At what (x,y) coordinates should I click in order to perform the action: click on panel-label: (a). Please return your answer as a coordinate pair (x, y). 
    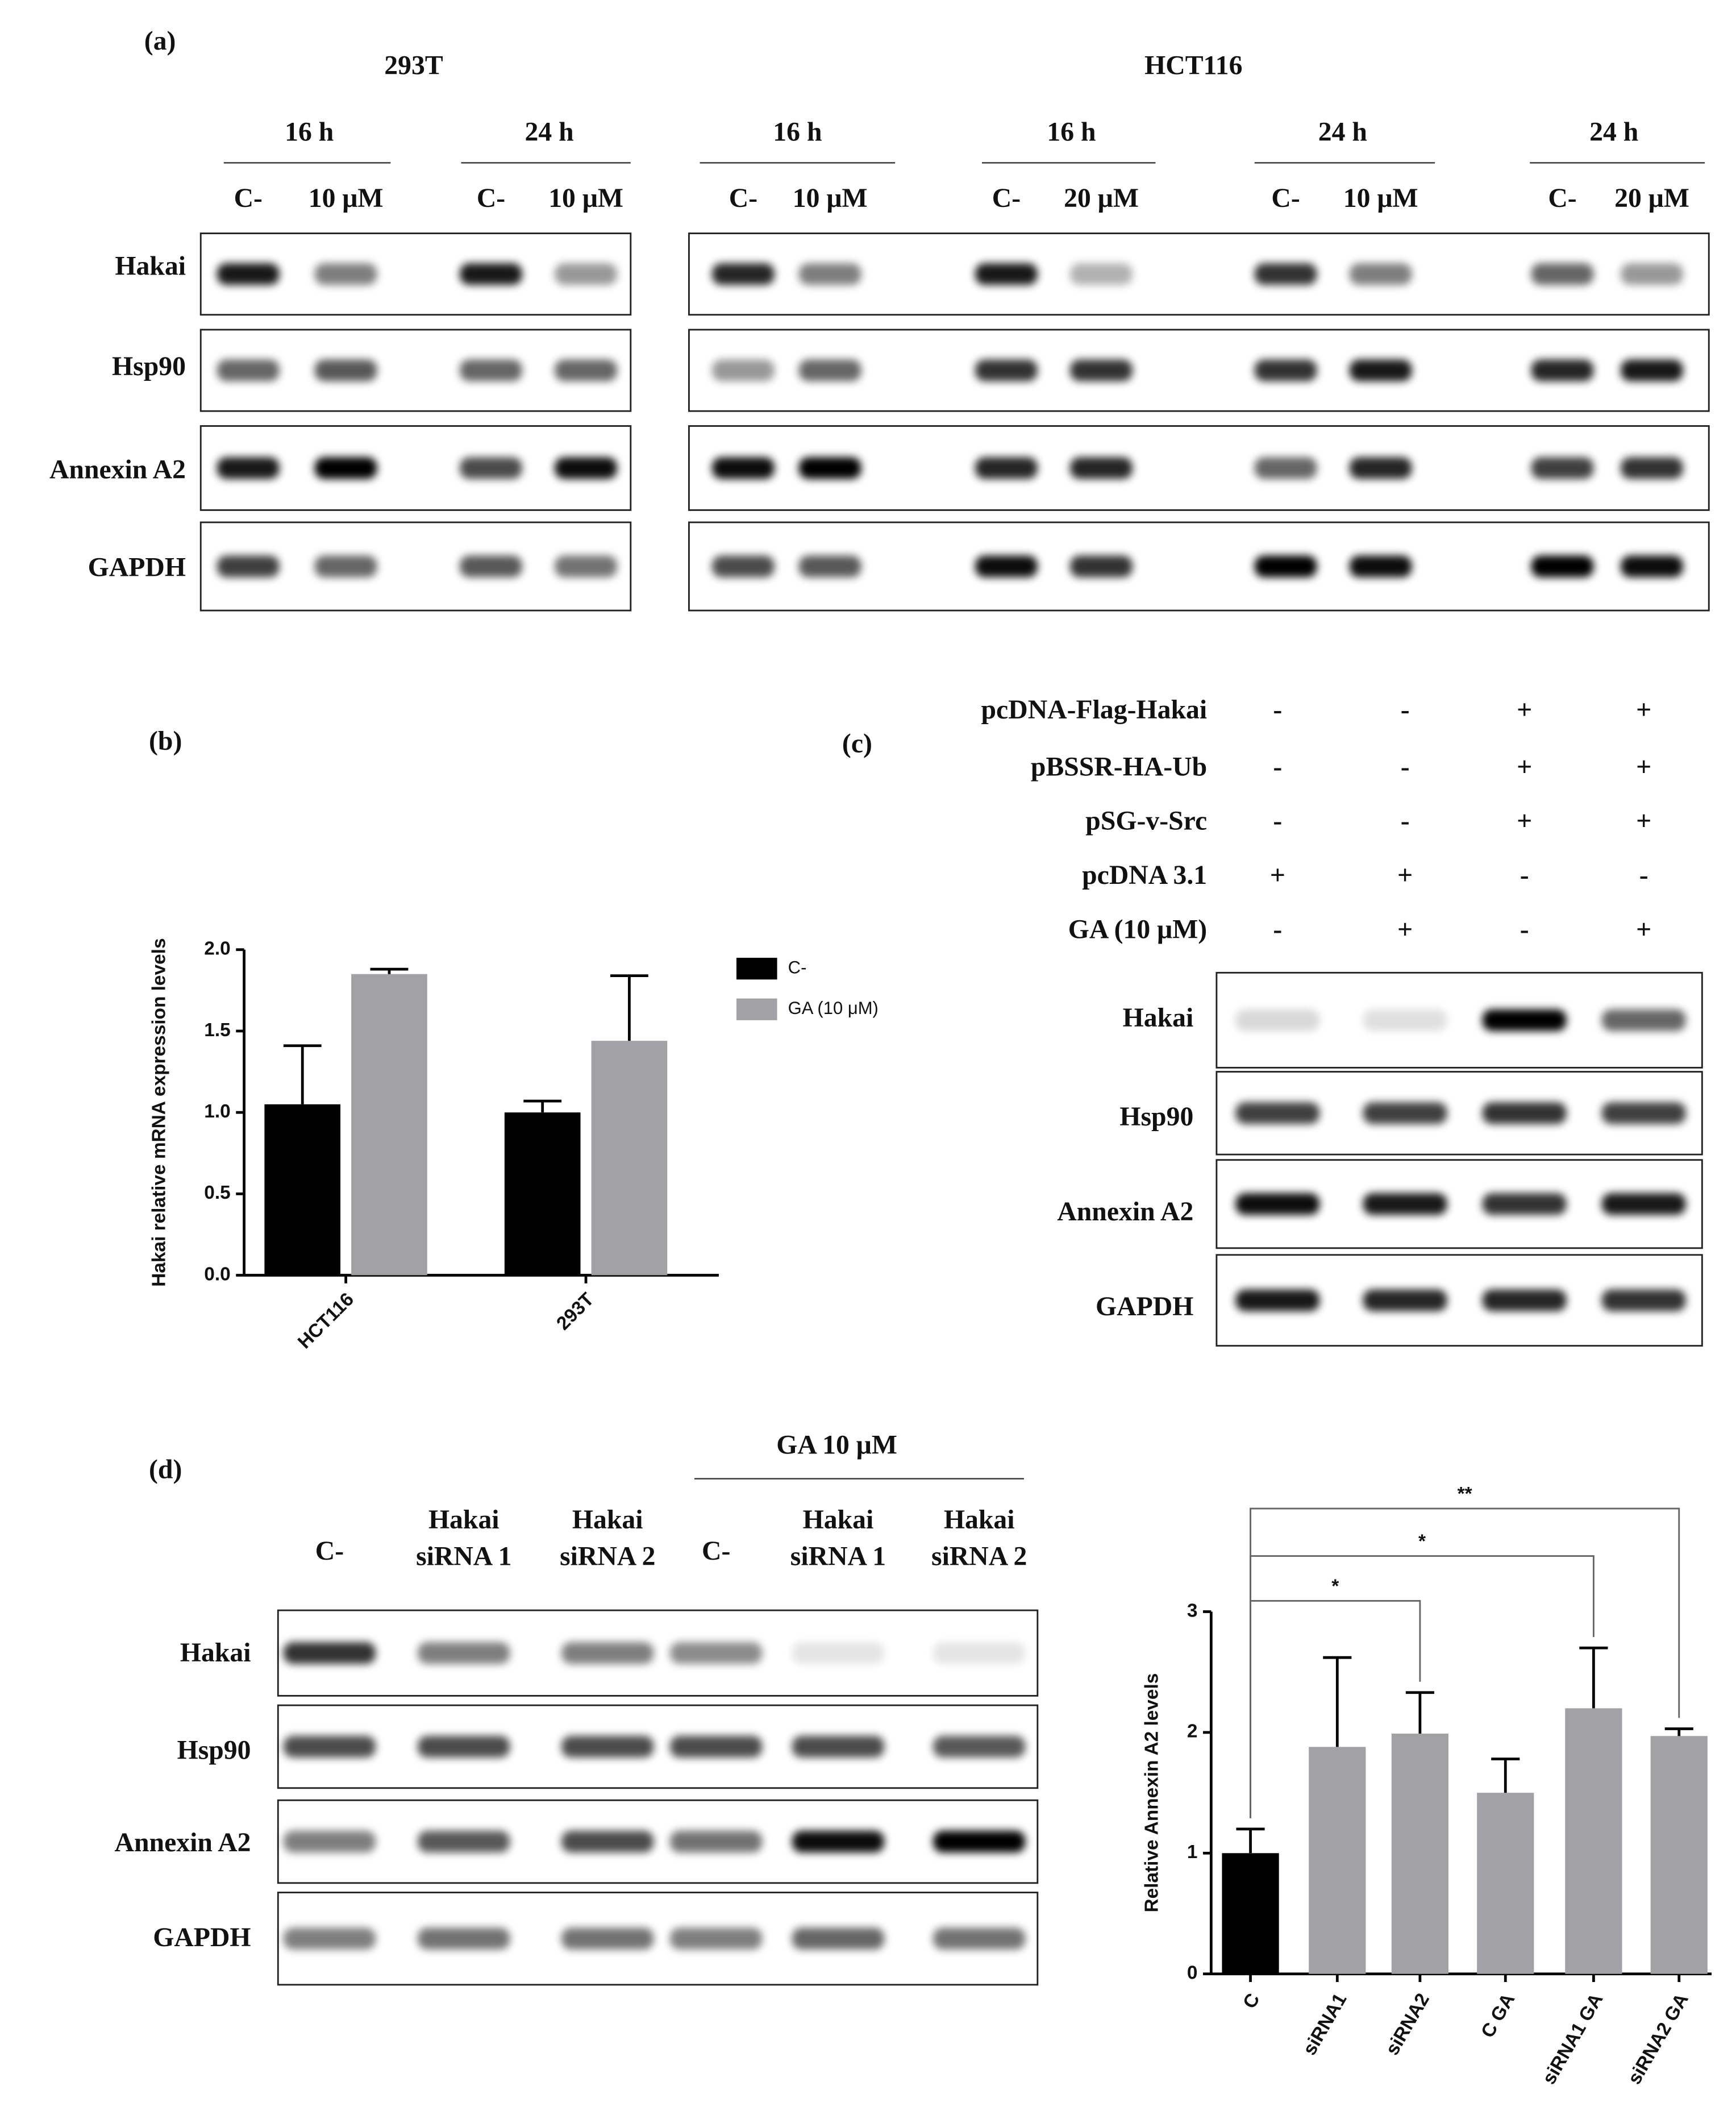
    Looking at the image, I should click on (160, 41).